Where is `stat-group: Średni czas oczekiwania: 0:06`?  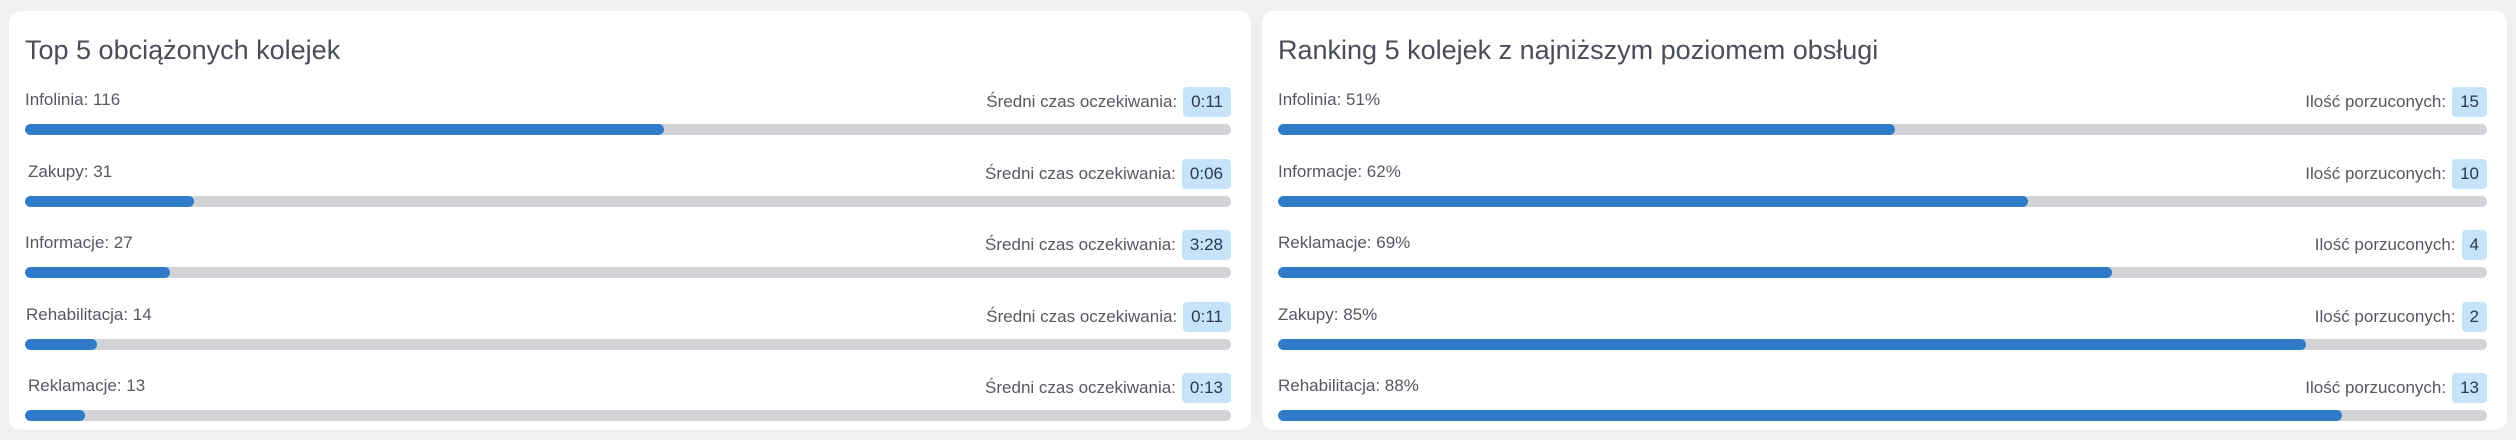
stat-group: Średni czas oczekiwania: 0:06 is located at coordinates (1108, 174).